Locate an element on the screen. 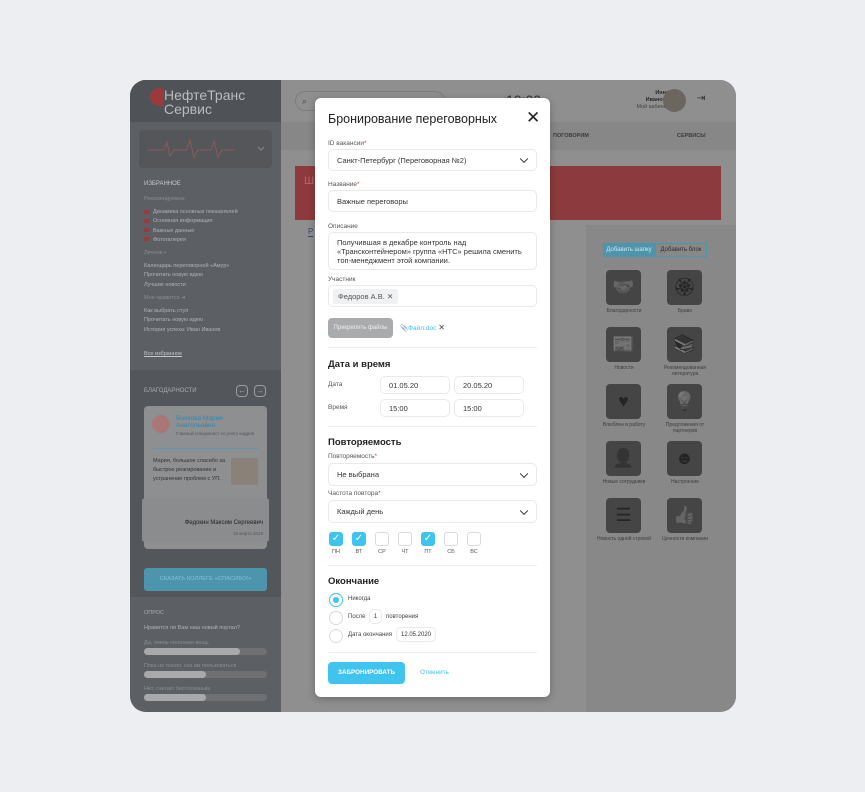 This screenshot has height=792, width=865. name-input: Важные переговоры is located at coordinates (432, 201).